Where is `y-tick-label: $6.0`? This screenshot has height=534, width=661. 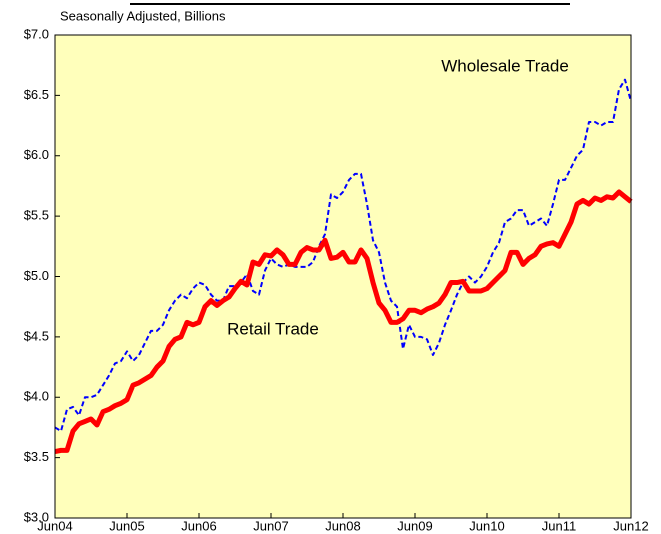 y-tick-label: $6.0 is located at coordinates (36, 154).